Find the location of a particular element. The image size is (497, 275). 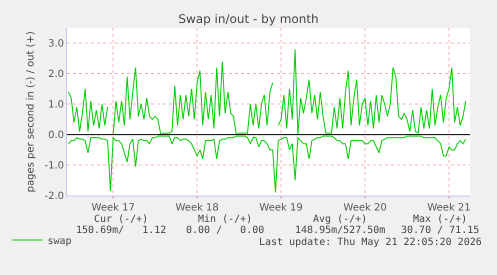

y-tick-label: 3.0 is located at coordinates (56, 44).